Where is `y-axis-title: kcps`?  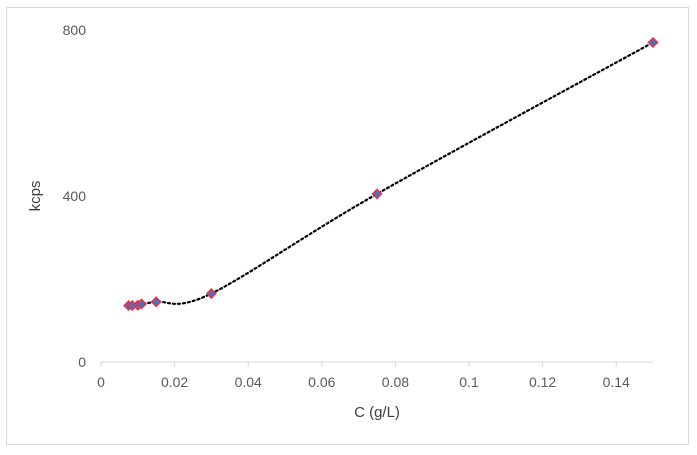
y-axis-title: kcps is located at coordinates (35, 196).